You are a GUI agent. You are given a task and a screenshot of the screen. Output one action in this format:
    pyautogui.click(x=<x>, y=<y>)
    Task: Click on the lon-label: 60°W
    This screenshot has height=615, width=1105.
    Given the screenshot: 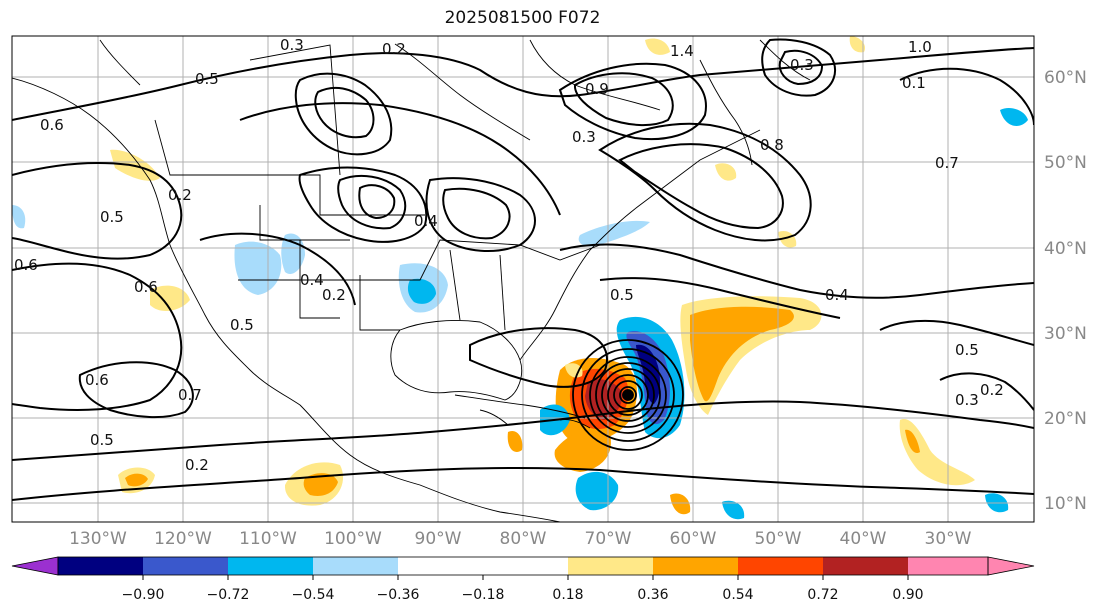 What is the action you would take?
    pyautogui.click(x=693, y=539)
    